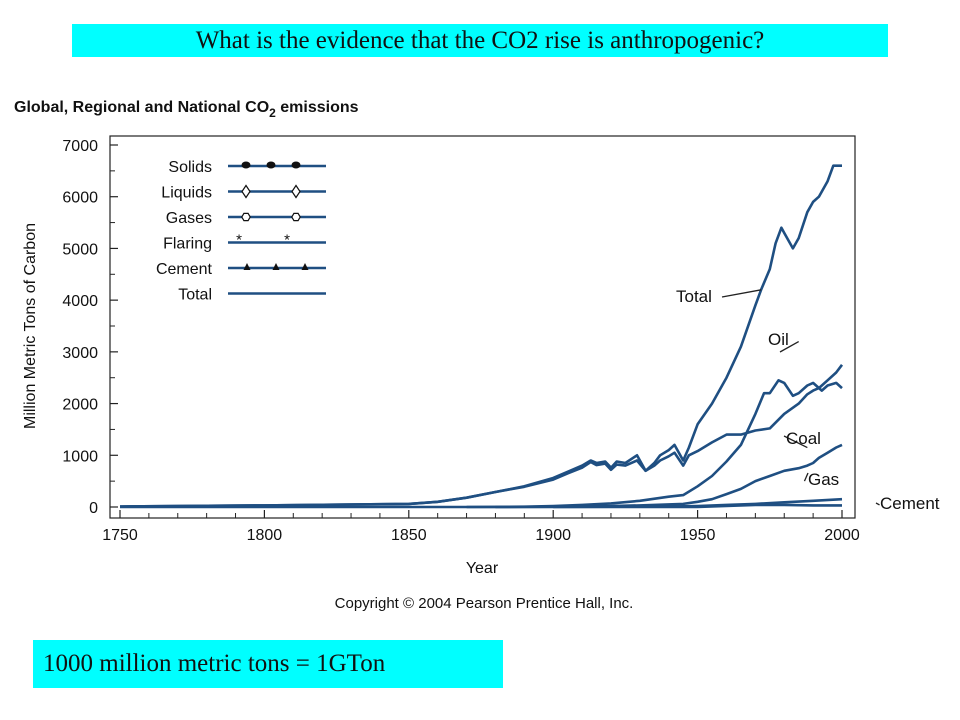 This screenshot has width=960, height=720. What do you see at coordinates (241, 269) in the screenshot?
I see `legend-item-cement: Cement` at bounding box center [241, 269].